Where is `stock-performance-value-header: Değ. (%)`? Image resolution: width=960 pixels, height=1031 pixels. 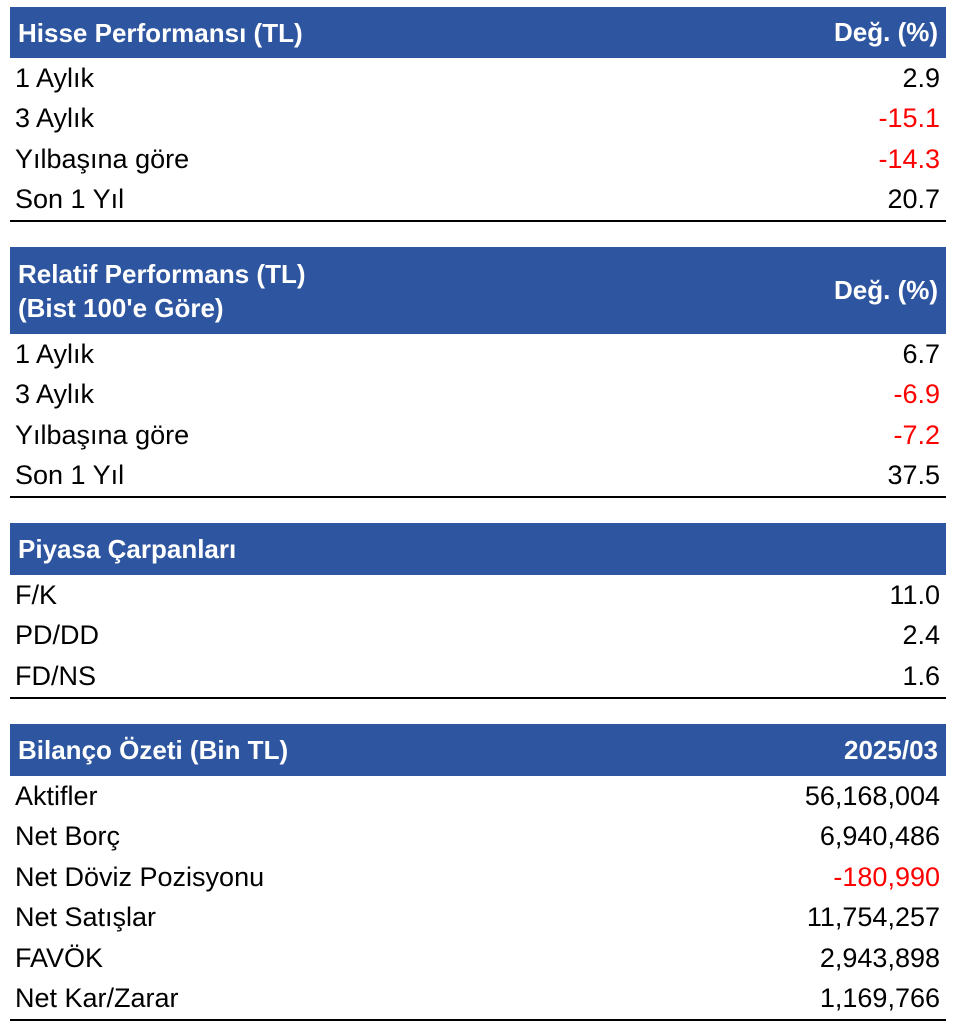
stock-performance-value-header: Değ. (%) is located at coordinates (886, 32).